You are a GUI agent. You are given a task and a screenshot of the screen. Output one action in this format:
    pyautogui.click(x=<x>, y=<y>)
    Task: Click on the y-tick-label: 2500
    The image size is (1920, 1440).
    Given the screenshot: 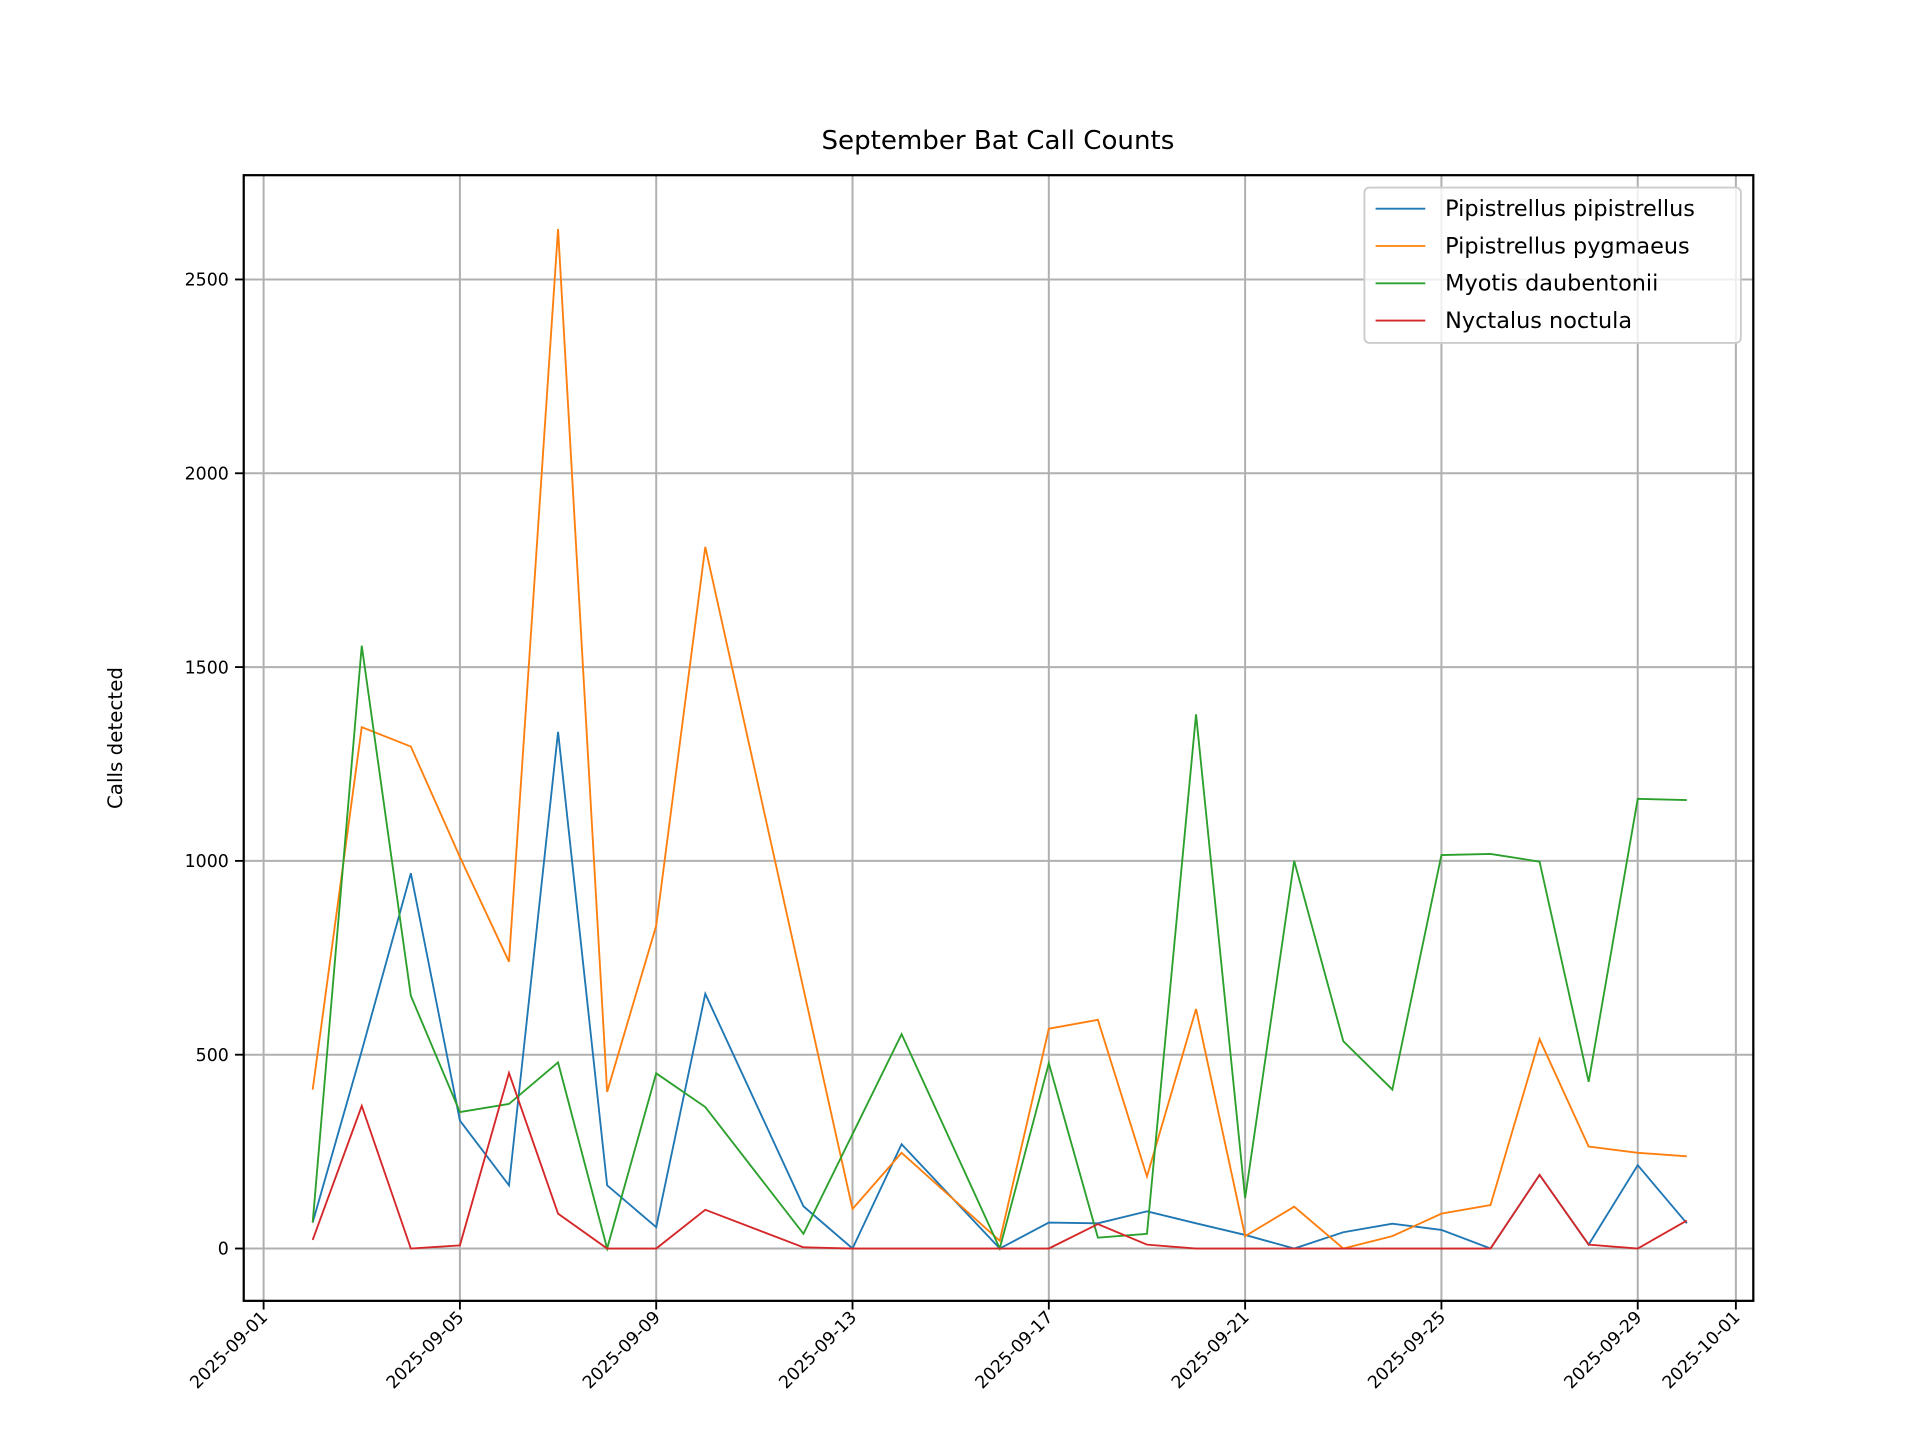 What is the action you would take?
    pyautogui.click(x=207, y=281)
    